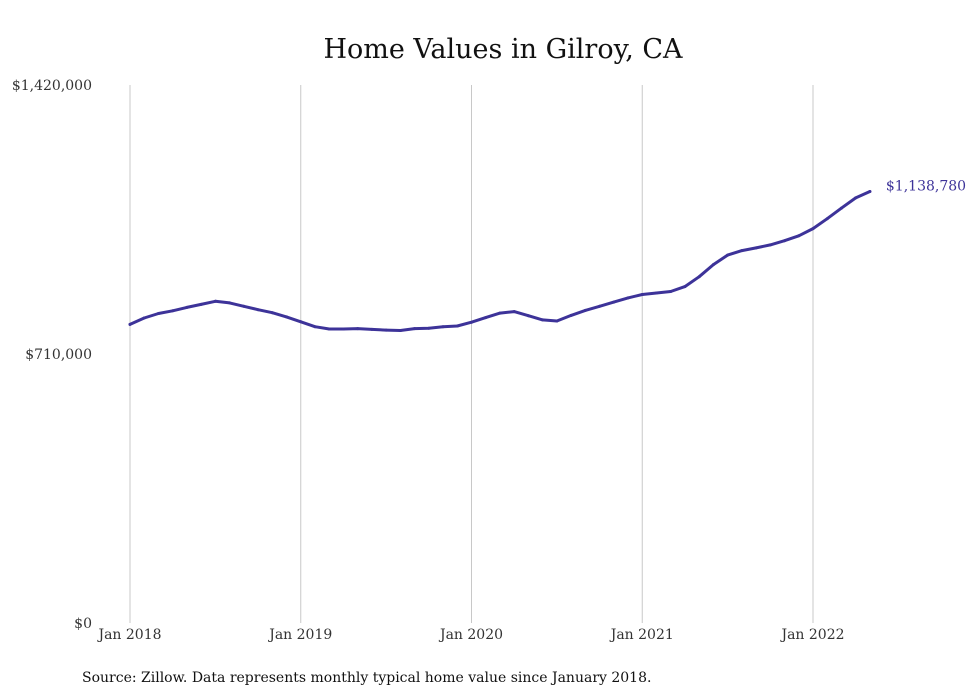 The image size is (980, 699). I want to click on x-tick-label: Jan 2019, so click(299, 635).